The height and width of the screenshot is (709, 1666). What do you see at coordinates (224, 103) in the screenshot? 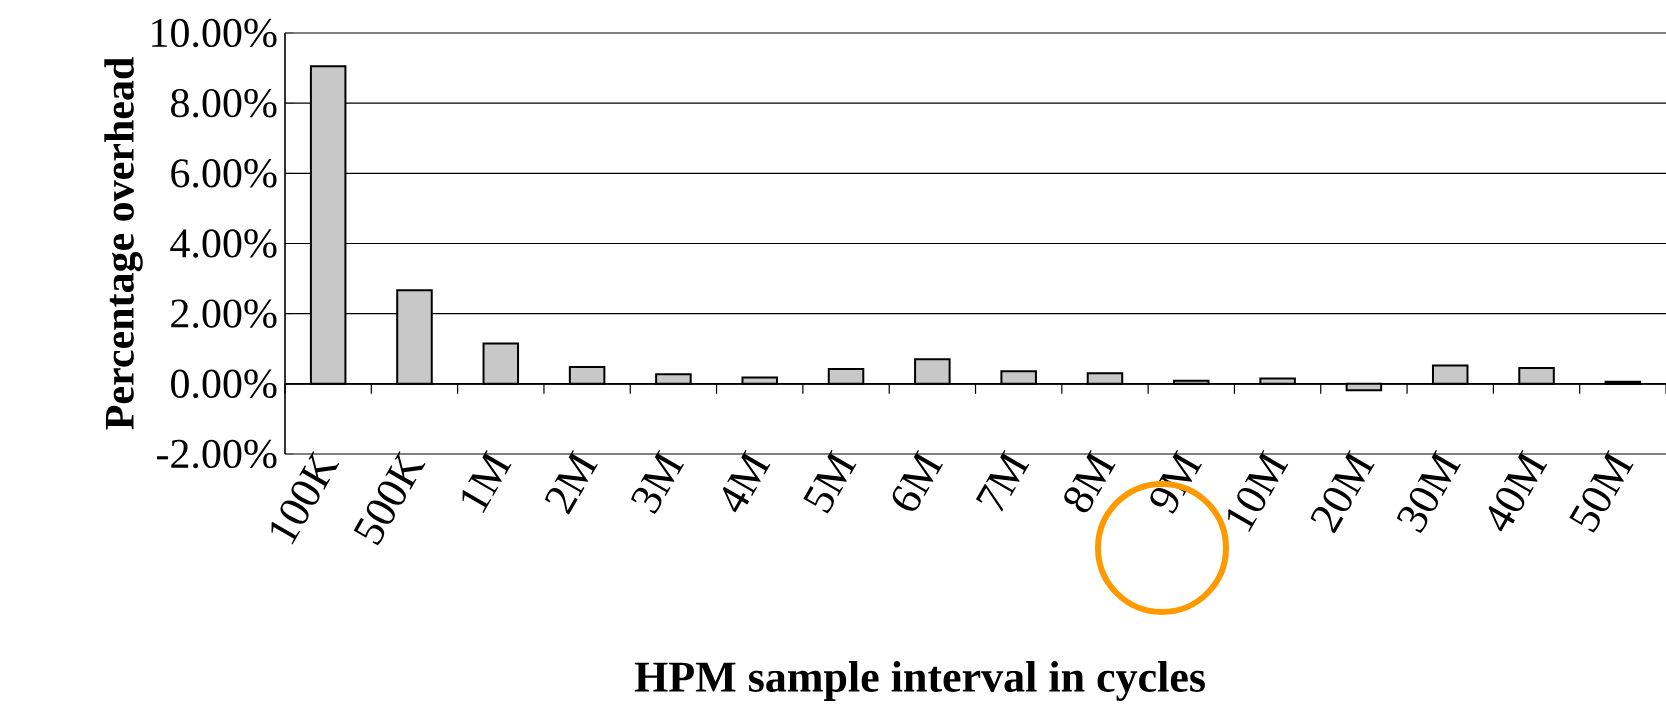
I see `y-tick-label: 8.00%` at bounding box center [224, 103].